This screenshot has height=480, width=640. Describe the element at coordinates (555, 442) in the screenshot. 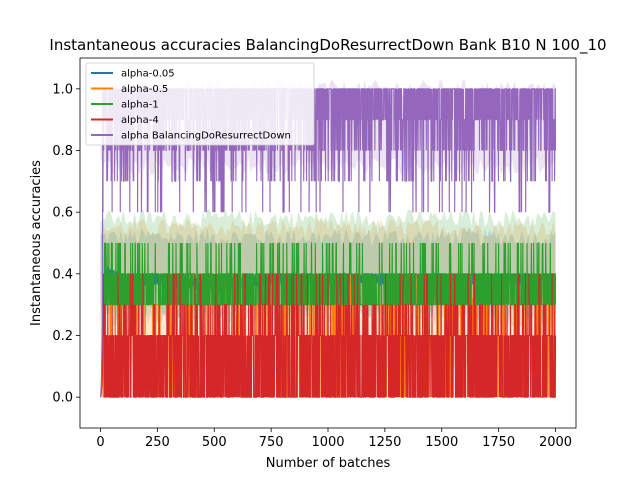

I see `x-tick-label: 2000` at that location.